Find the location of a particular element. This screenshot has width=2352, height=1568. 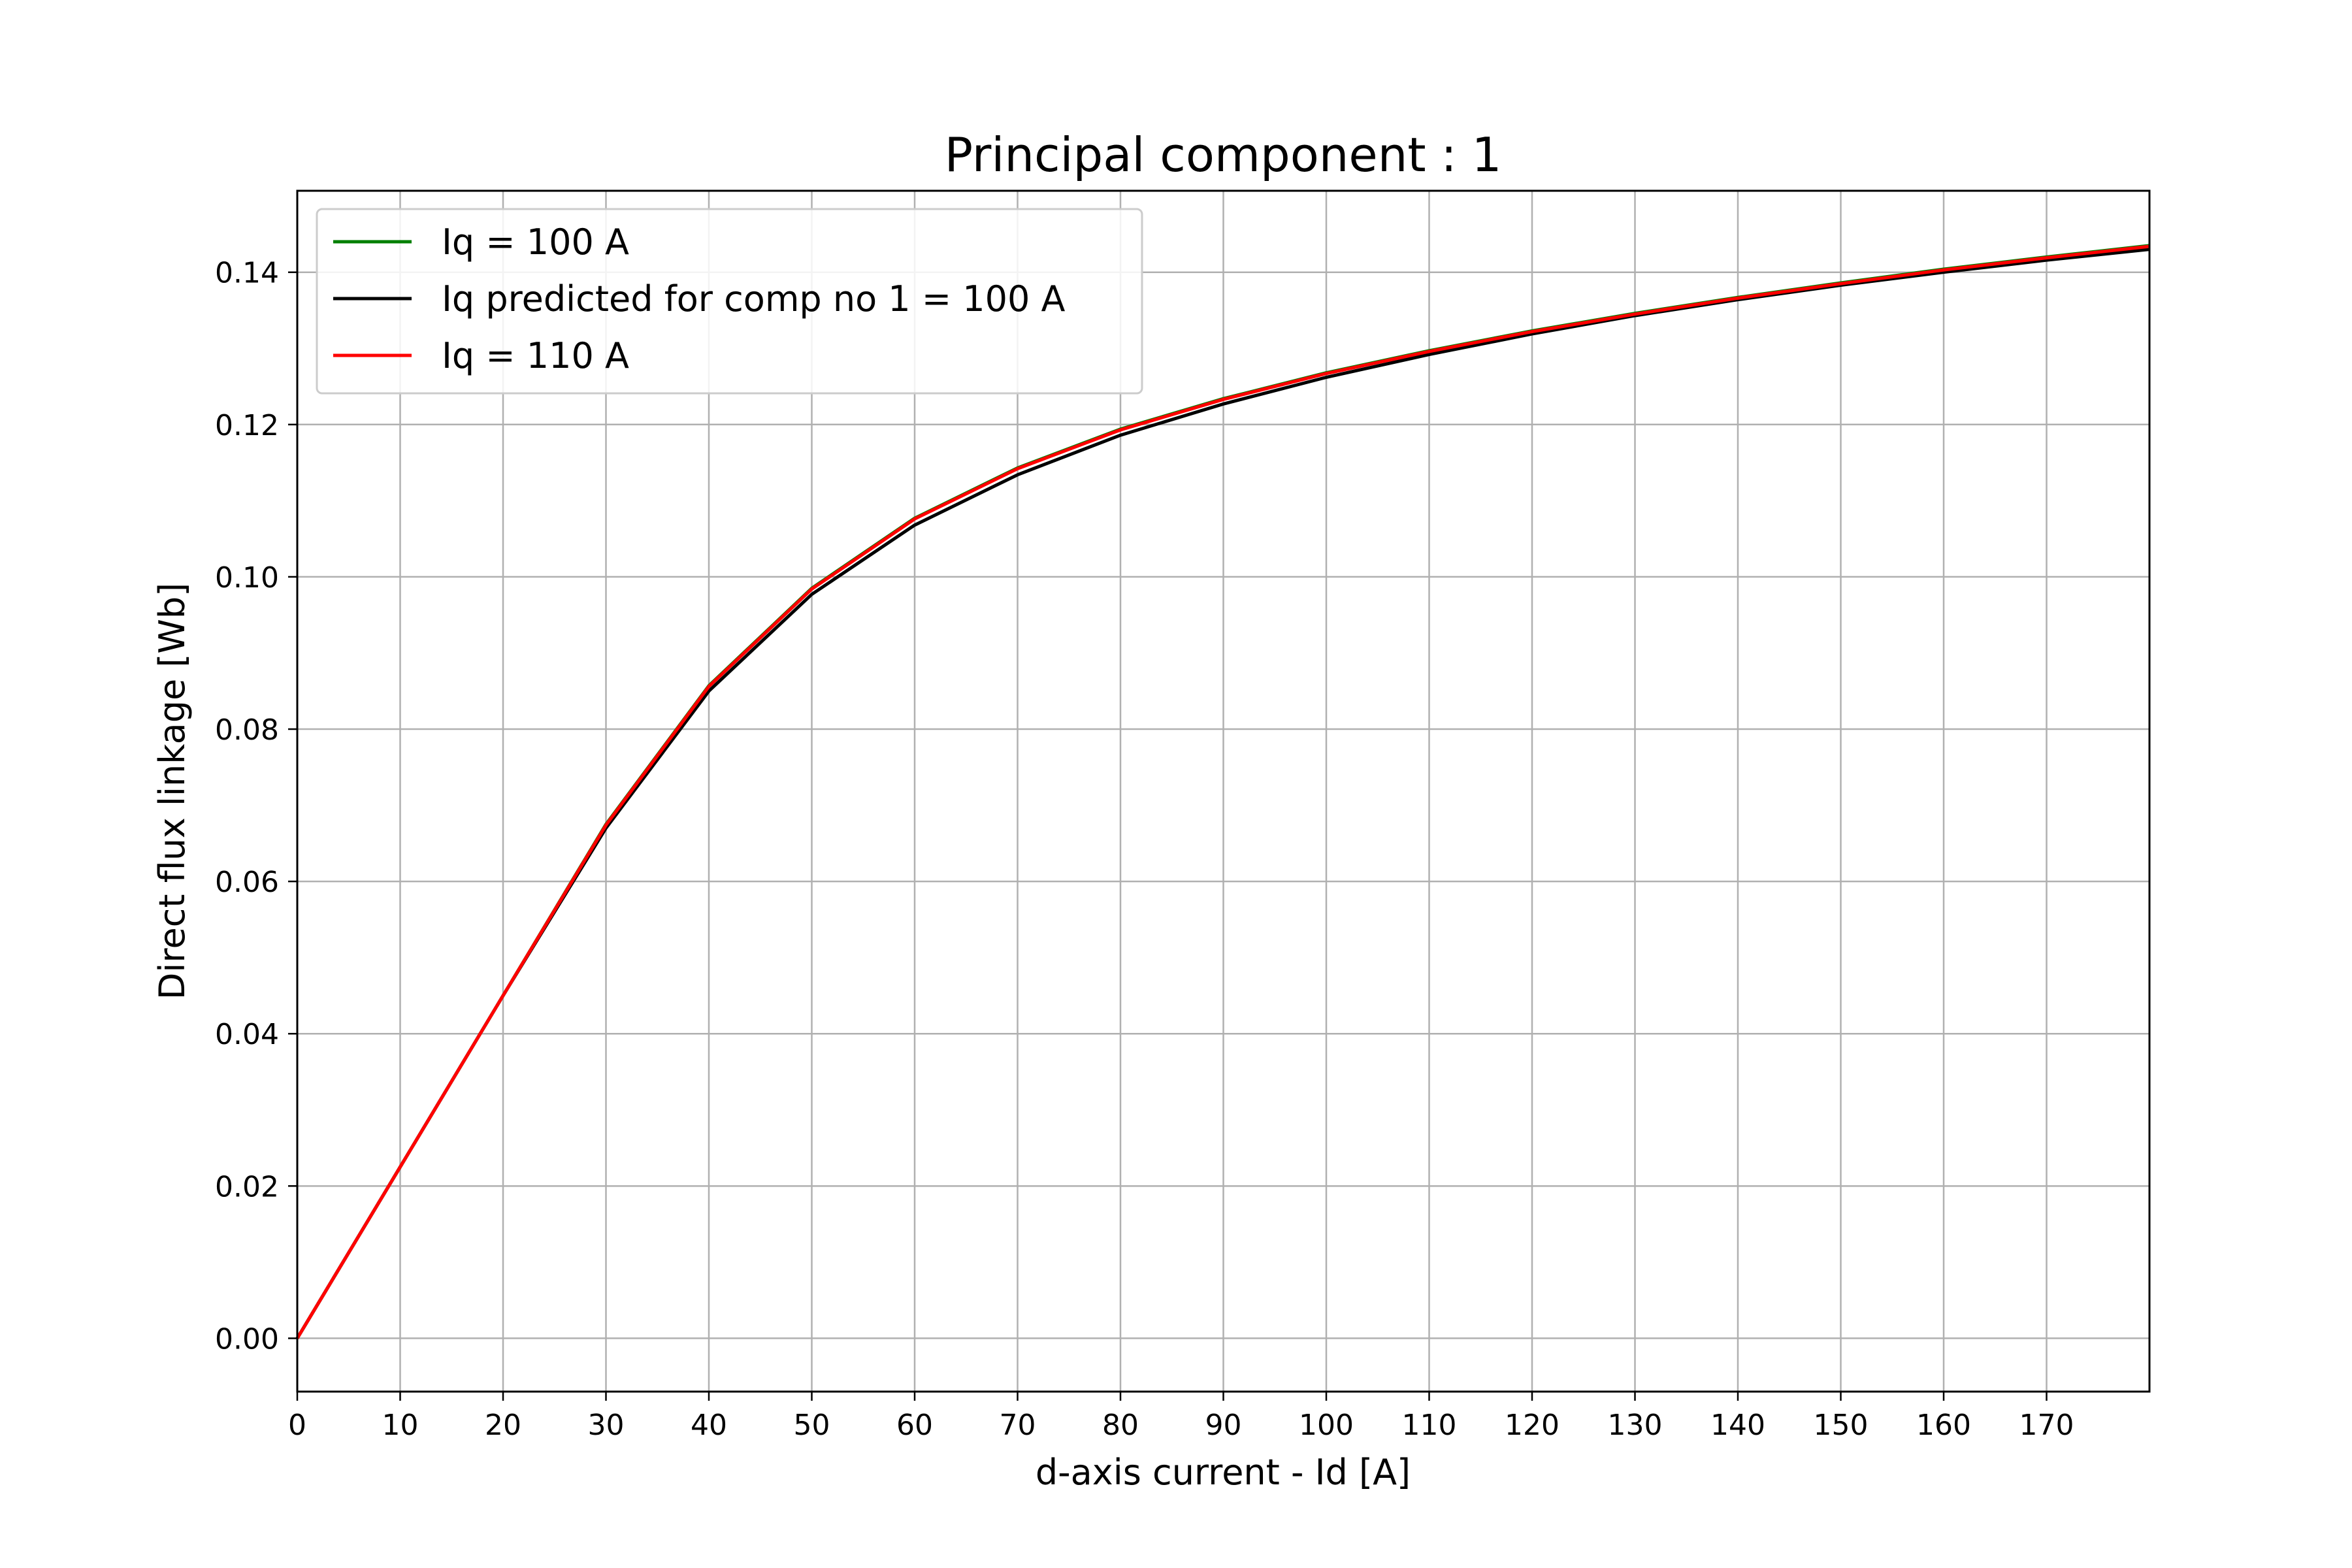

x-tick-label: 60 is located at coordinates (914, 1425).